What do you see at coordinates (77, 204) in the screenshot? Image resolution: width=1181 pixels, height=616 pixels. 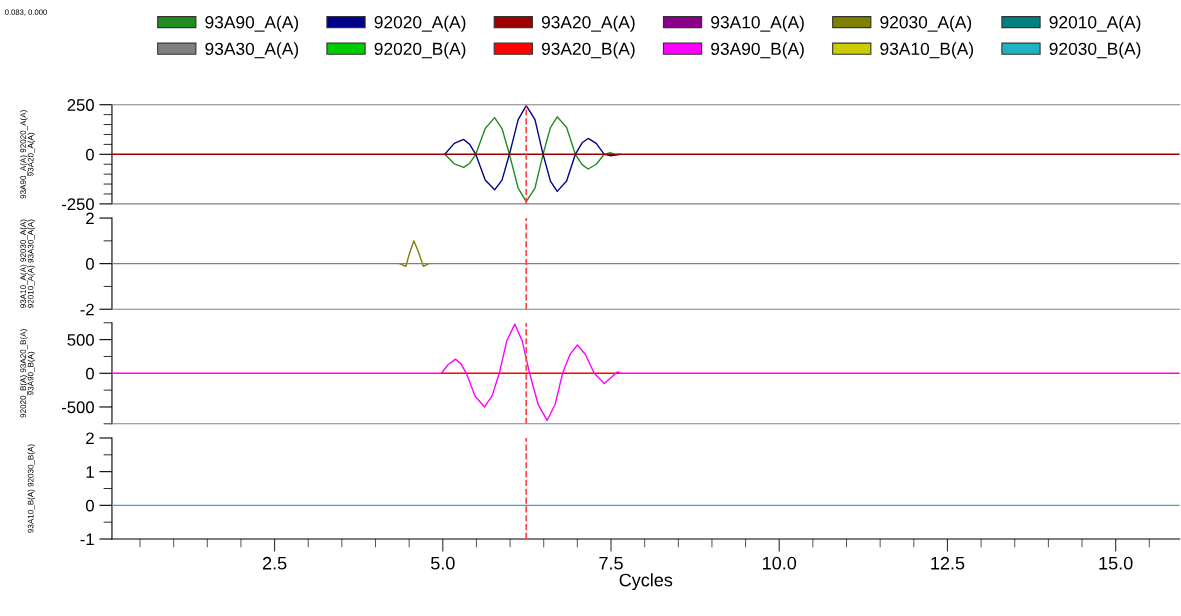 I see `y-tick-label: -250` at bounding box center [77, 204].